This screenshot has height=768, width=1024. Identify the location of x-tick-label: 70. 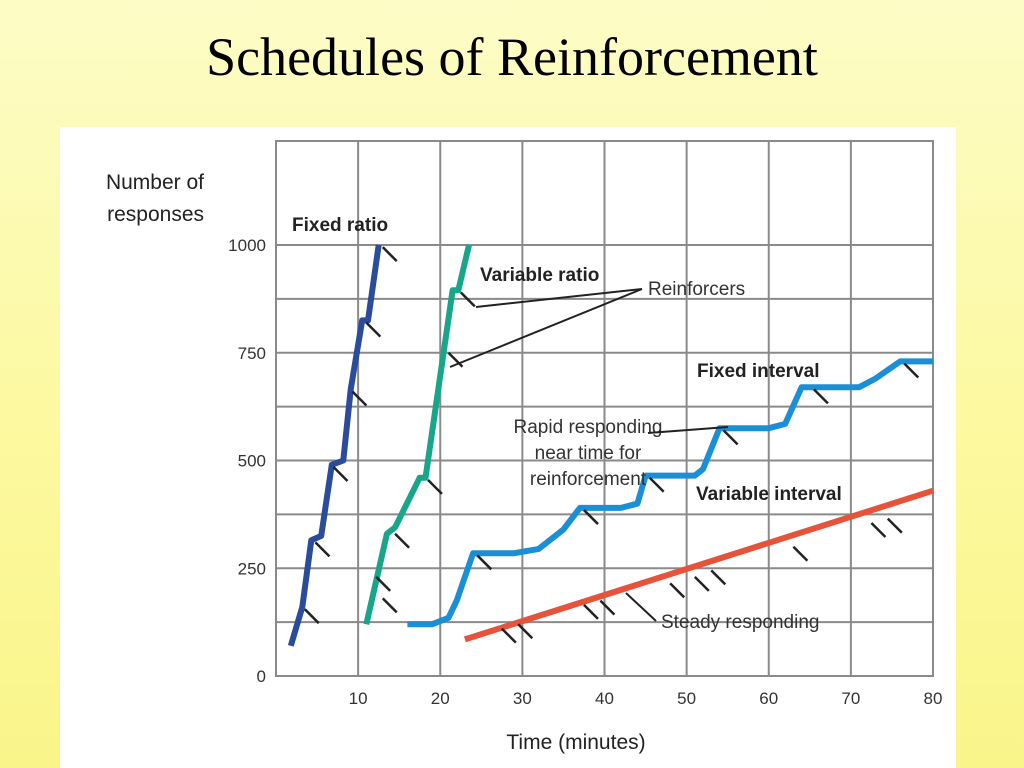
(850, 698).